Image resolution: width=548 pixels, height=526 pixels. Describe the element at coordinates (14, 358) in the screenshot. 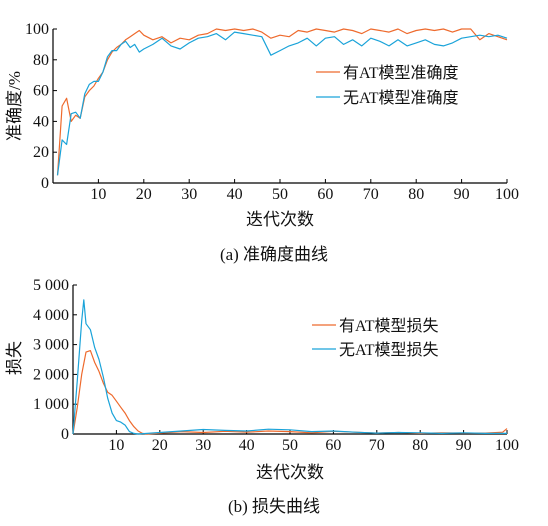

I see `loss-y-axis-title: 损失` at that location.